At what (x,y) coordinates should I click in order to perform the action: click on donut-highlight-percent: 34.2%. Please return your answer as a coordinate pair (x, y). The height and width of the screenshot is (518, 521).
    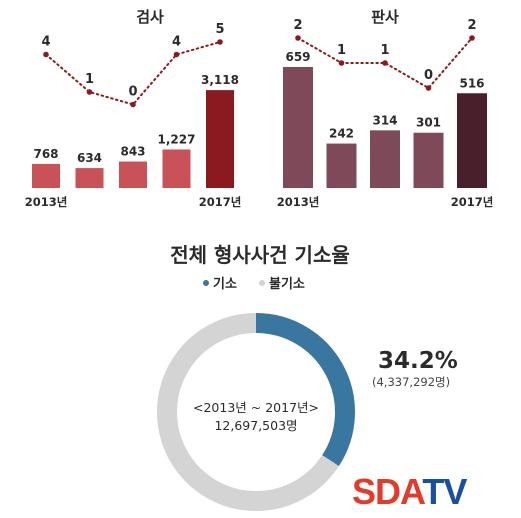
    Looking at the image, I should click on (418, 361).